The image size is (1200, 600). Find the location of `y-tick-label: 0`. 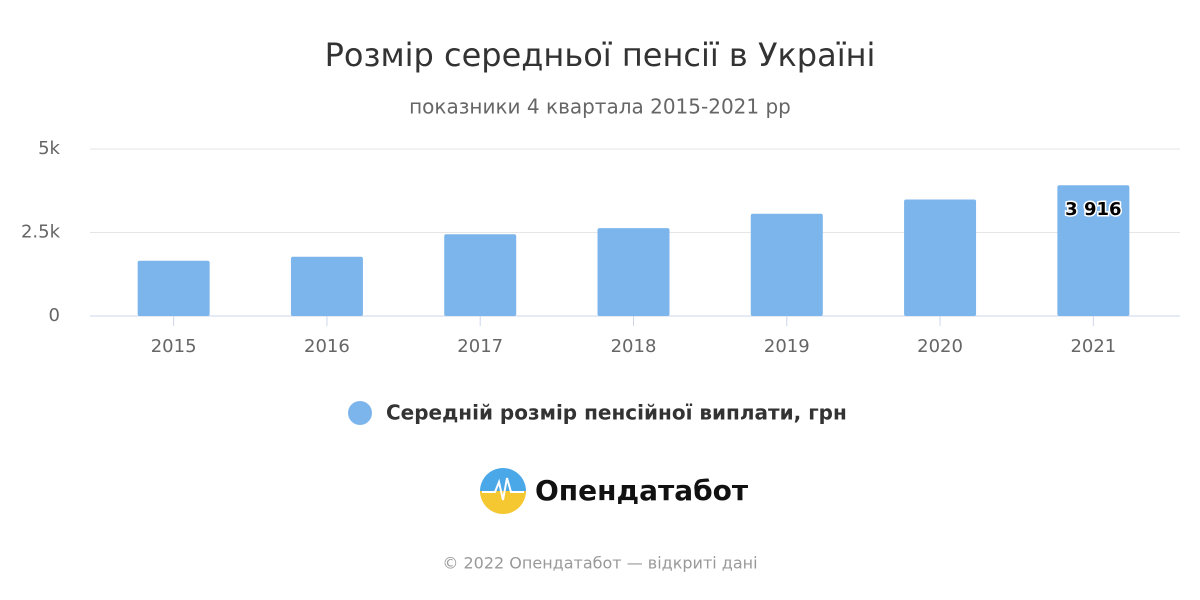

y-tick-label: 0 is located at coordinates (54, 315).